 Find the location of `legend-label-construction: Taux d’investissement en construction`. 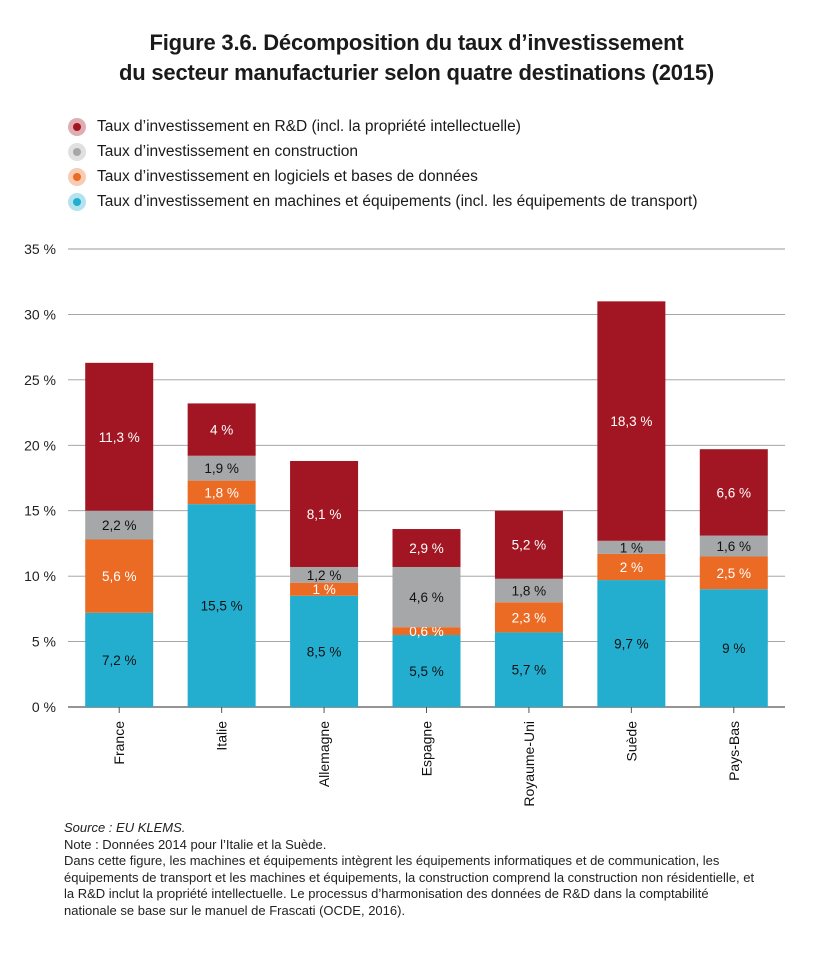

legend-label-construction: Taux d’investissement en construction is located at coordinates (228, 151).